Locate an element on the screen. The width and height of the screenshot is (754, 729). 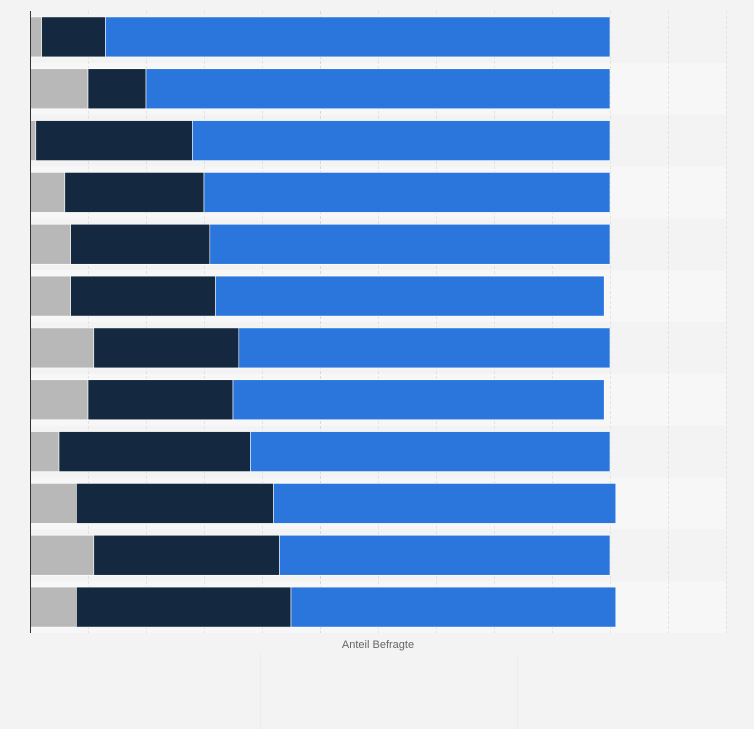
x-axis-label: Anteil Befragte is located at coordinates (378, 645).